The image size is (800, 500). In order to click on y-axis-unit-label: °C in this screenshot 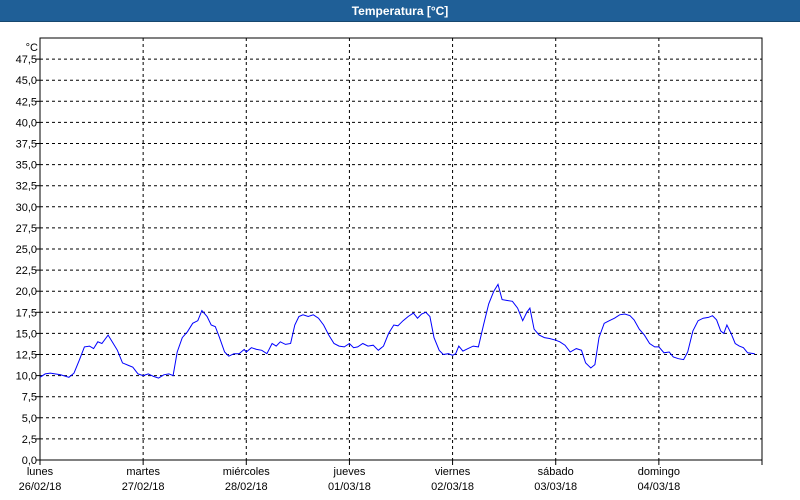, I will do `click(32, 48)`.